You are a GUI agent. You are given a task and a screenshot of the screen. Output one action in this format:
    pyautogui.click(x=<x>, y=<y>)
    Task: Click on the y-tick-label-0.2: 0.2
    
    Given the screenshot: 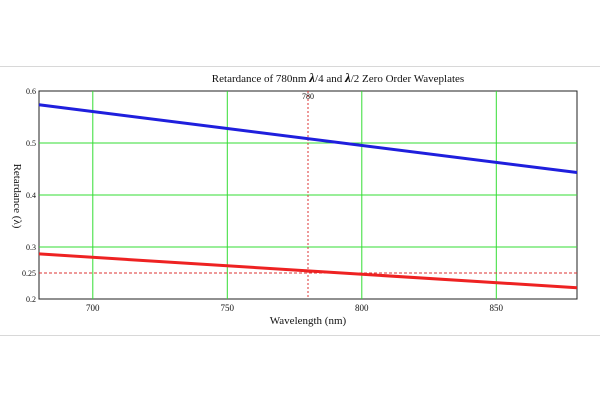 What is the action you would take?
    pyautogui.click(x=31, y=299)
    